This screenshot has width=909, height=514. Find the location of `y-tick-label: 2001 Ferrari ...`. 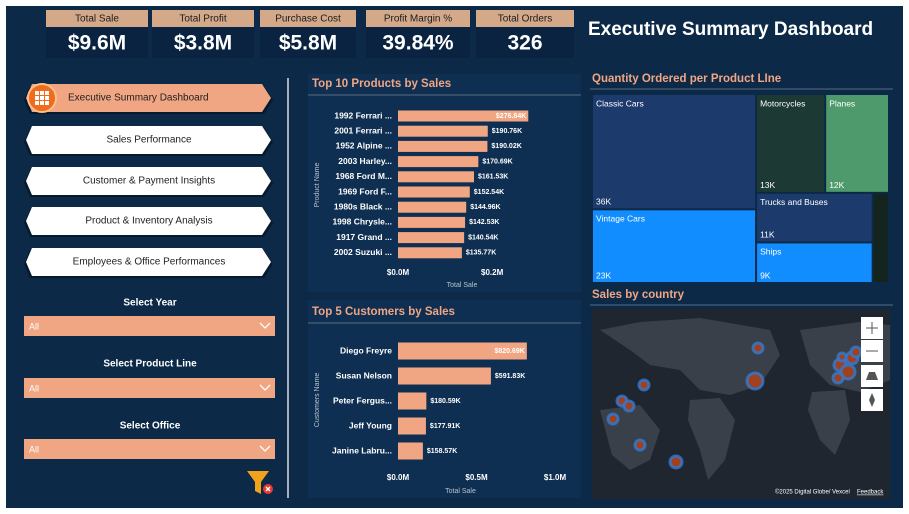

y-tick-label: 2001 Ferrari ... is located at coordinates (363, 130).